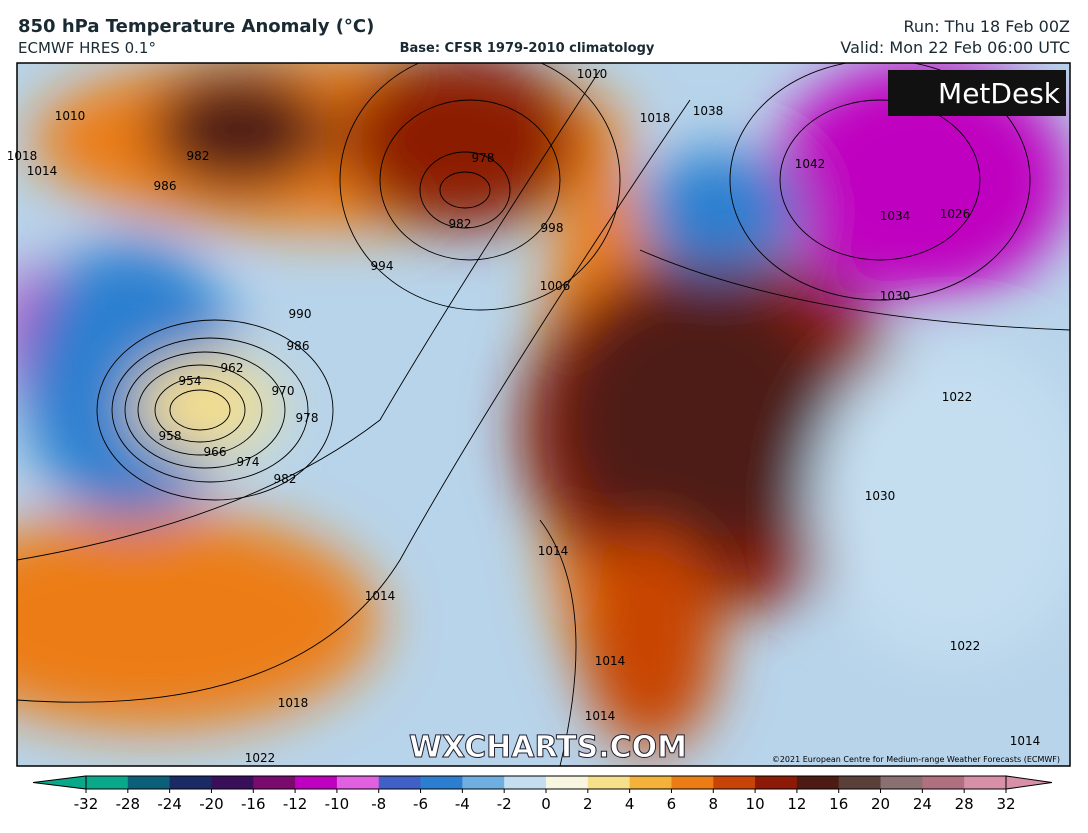 The height and width of the screenshot is (833, 1088). What do you see at coordinates (955, 47) in the screenshot?
I see `valid: Valid: Mon 22 Feb 06:00 UTC` at bounding box center [955, 47].